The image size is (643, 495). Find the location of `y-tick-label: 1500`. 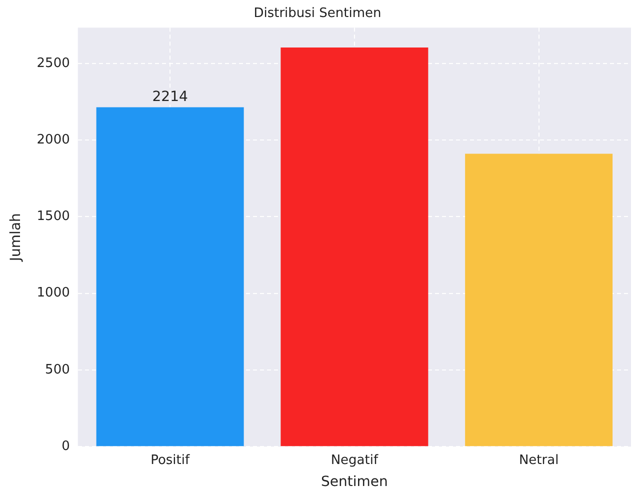

y-tick-label: 1500 is located at coordinates (53, 216).